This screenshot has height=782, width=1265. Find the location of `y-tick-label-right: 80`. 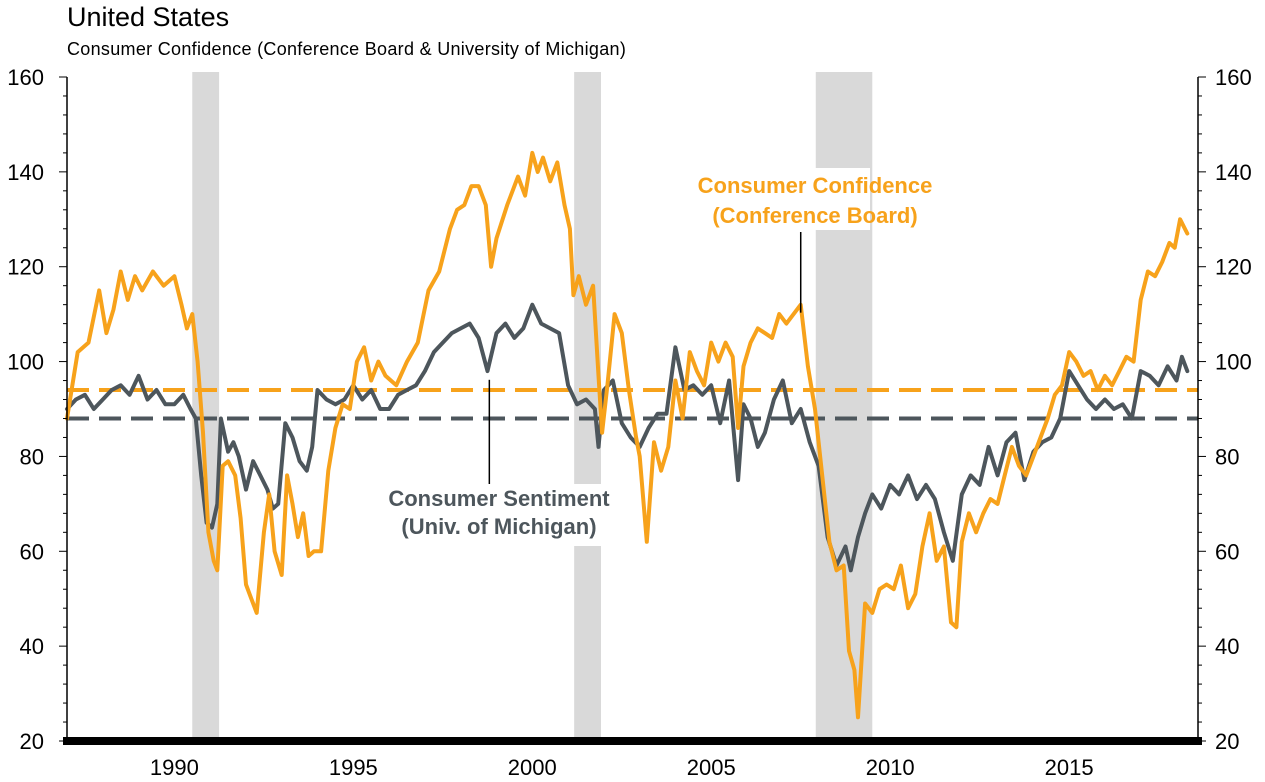

y-tick-label-right: 80 is located at coordinates (1227, 456).